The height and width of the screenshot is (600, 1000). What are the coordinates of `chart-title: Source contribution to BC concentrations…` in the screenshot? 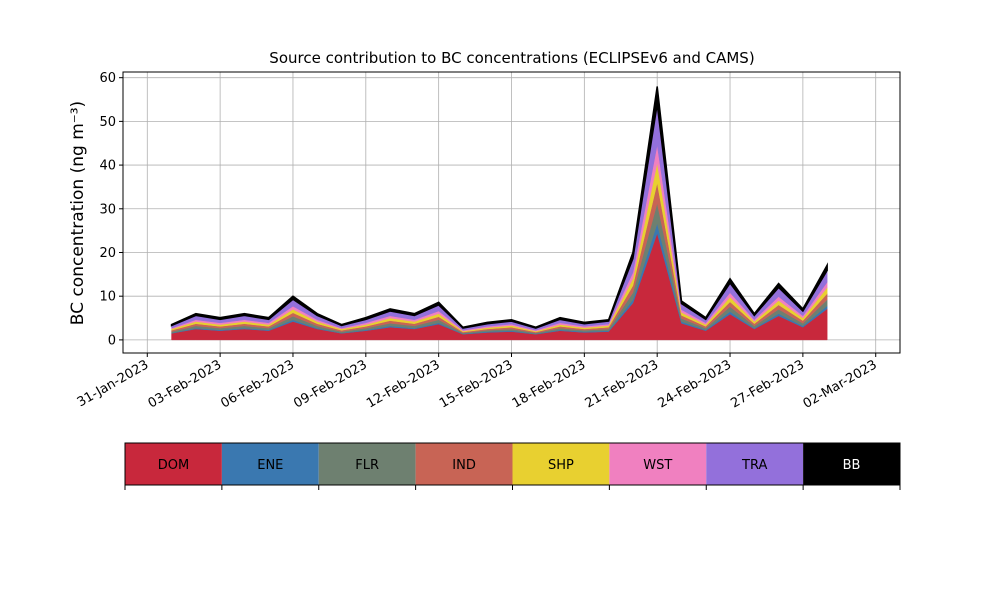 It's located at (511, 58).